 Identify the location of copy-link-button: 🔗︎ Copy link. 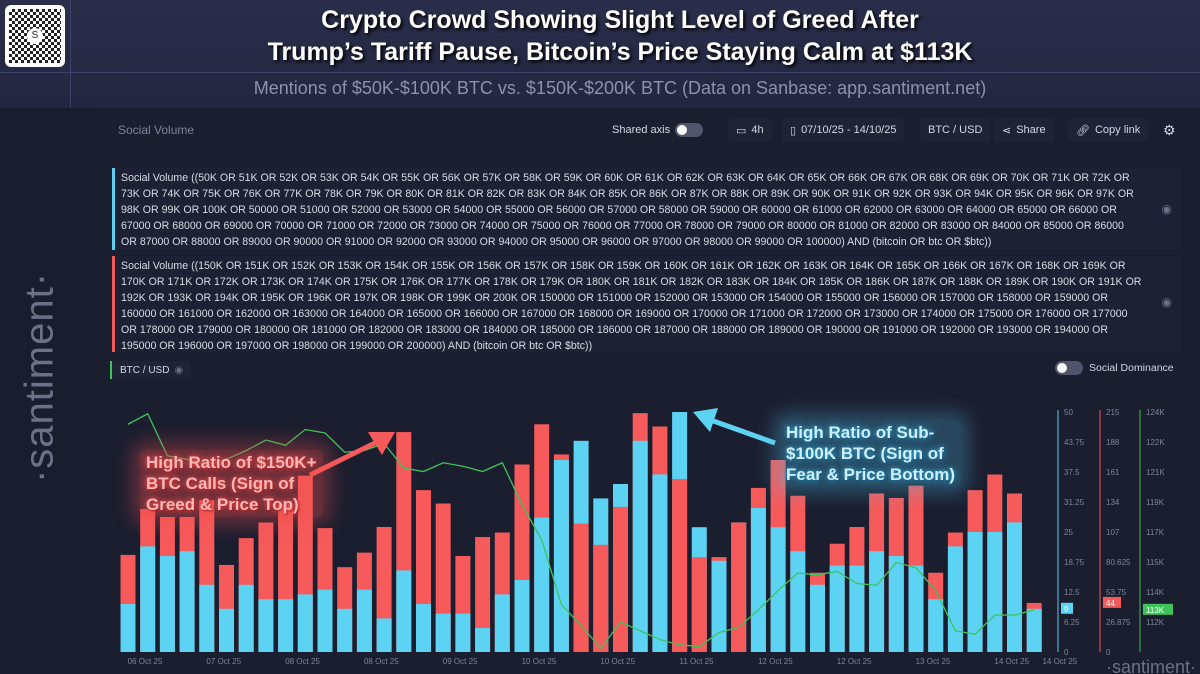
(1108, 130).